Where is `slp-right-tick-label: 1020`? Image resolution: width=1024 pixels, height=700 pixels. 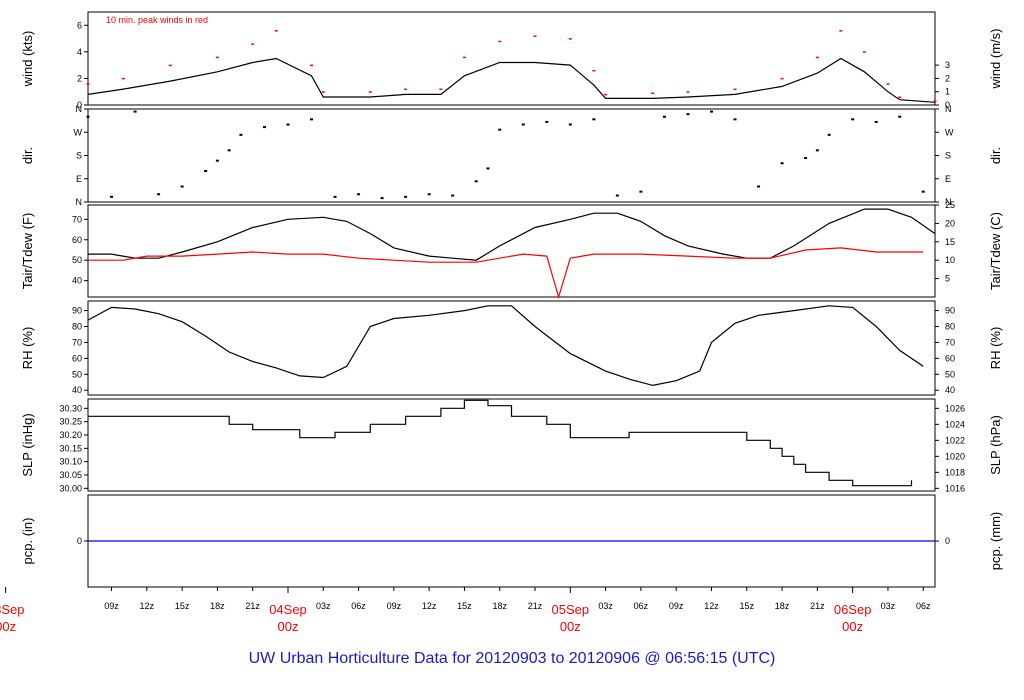 slp-right-tick-label: 1020 is located at coordinates (955, 456).